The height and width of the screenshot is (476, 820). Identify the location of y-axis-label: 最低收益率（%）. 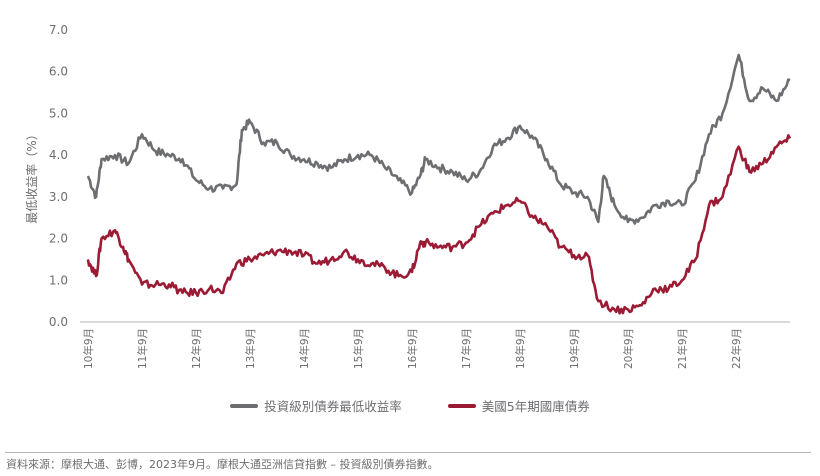
(31, 175).